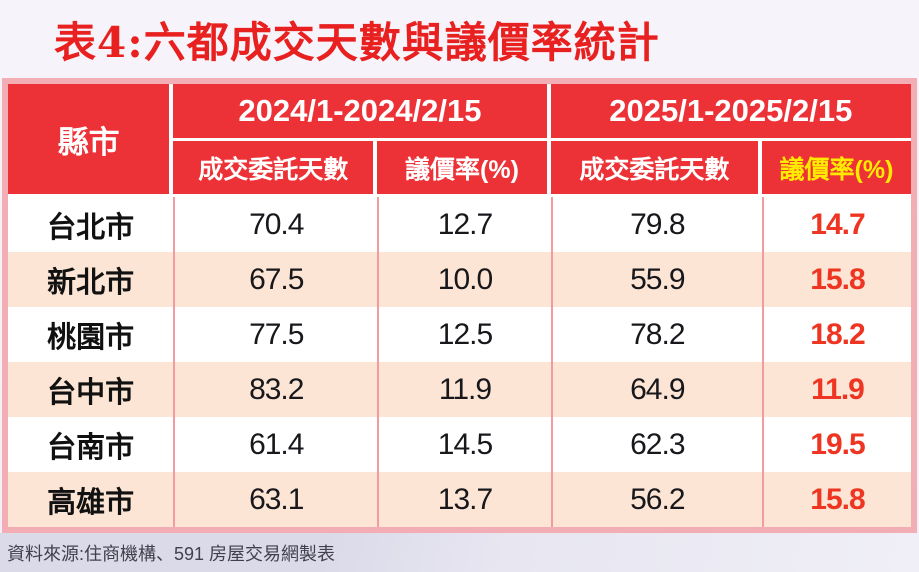 This screenshot has width=919, height=572. I want to click on table-row-newtaipei: 新北市 67.5 10.0 55.9 15.8, so click(459, 279).